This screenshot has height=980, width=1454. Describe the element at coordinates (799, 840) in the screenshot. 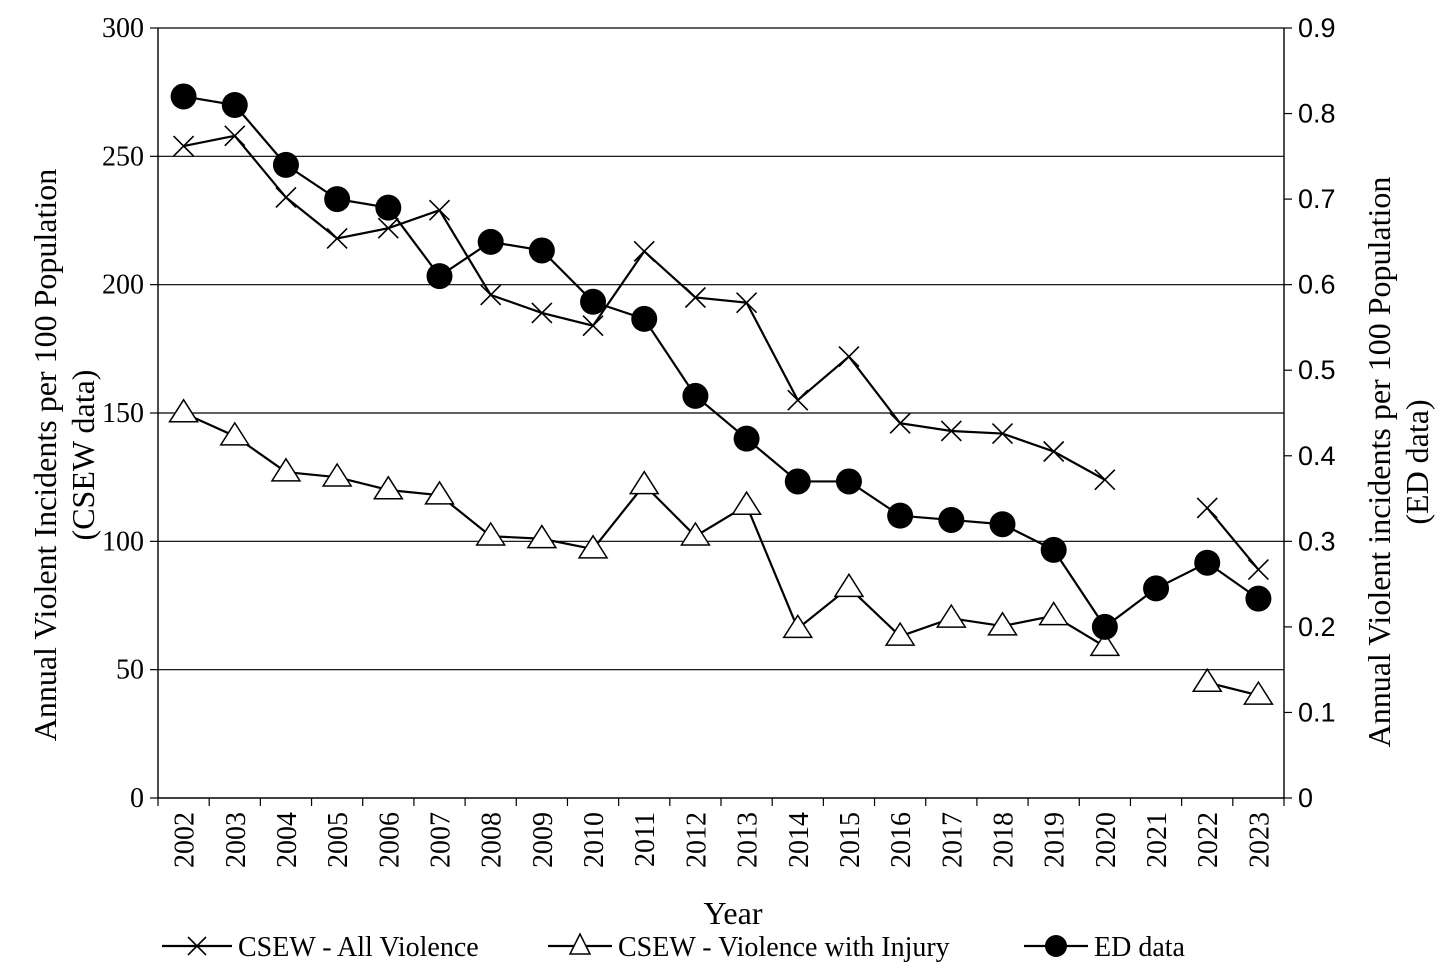

I see `x-tick-label-2014: 2014` at that location.